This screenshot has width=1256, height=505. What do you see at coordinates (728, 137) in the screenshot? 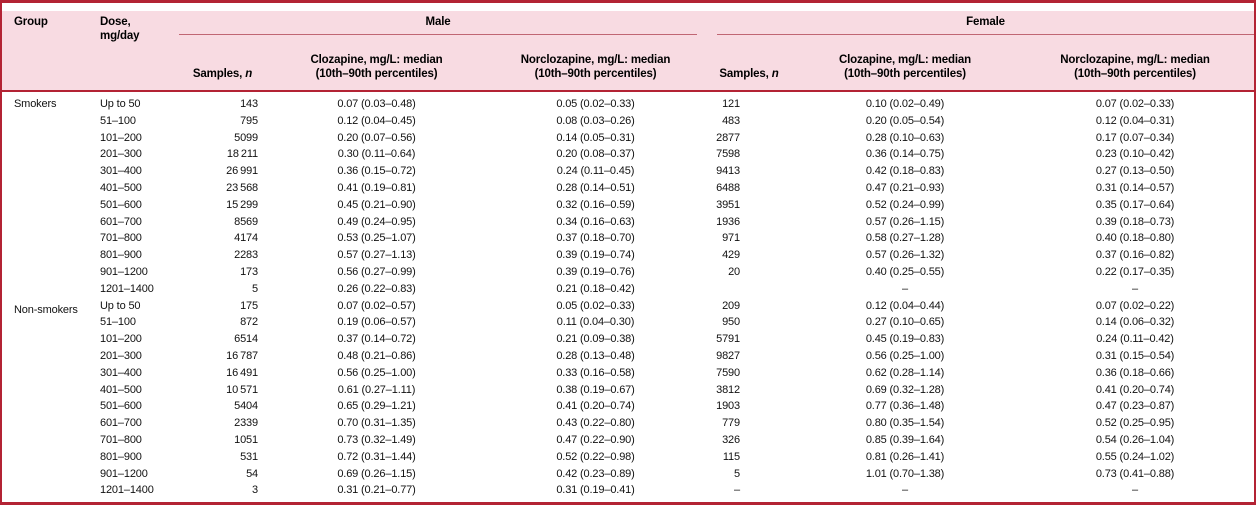
I see `female-samples-cell: 2877` at bounding box center [728, 137].